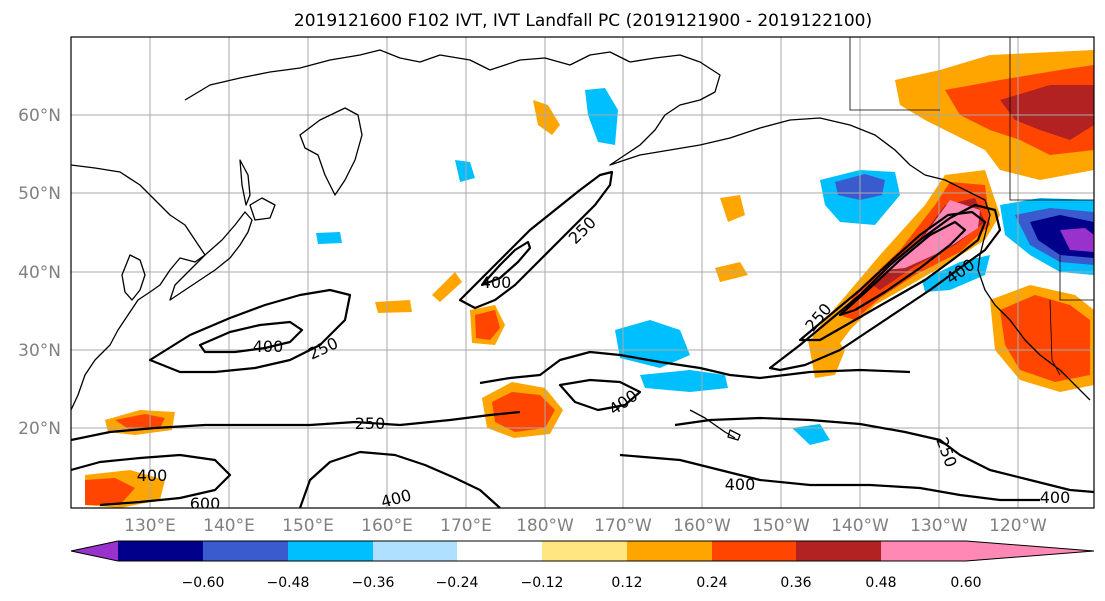  What do you see at coordinates (1047, 112) in the screenshot?
I see `pc-positive-region-canada-core` at bounding box center [1047, 112].